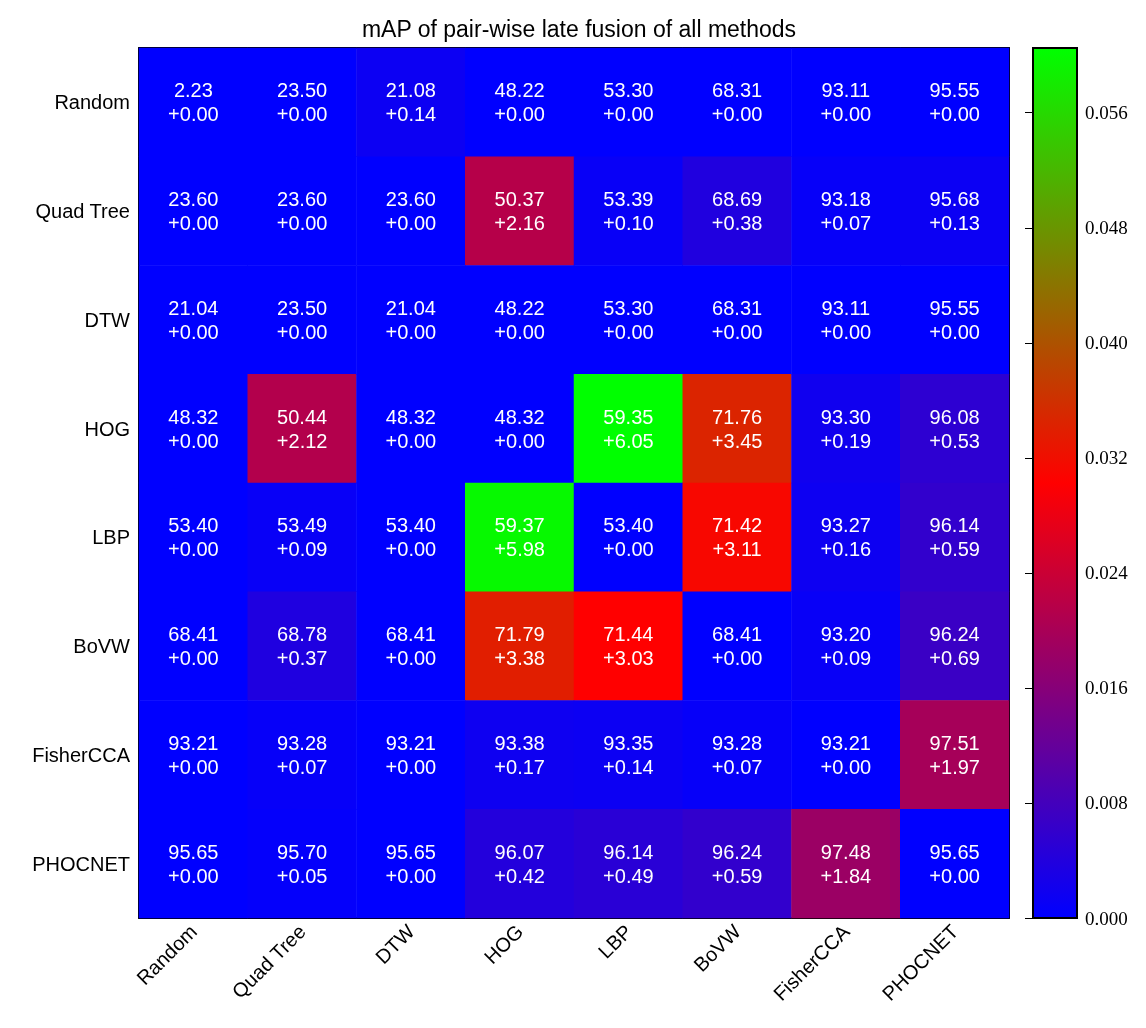  Describe the element at coordinates (82, 211) in the screenshot. I see `y-tick-label: Quad Tree` at that location.